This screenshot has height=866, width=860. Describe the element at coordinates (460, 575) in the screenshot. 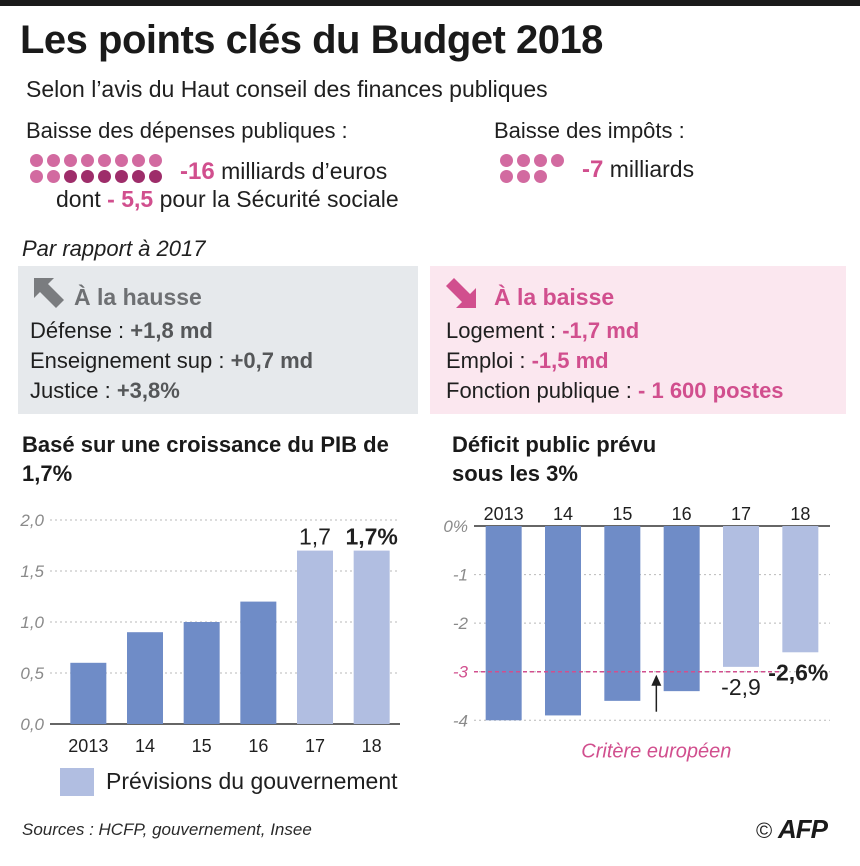

I see `y-tick-label: -1` at that location.